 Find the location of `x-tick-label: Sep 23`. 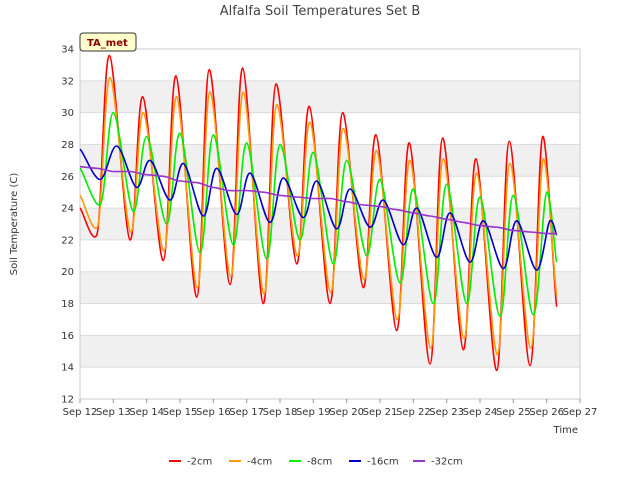

x-tick-label: Sep 23 is located at coordinates (446, 412).